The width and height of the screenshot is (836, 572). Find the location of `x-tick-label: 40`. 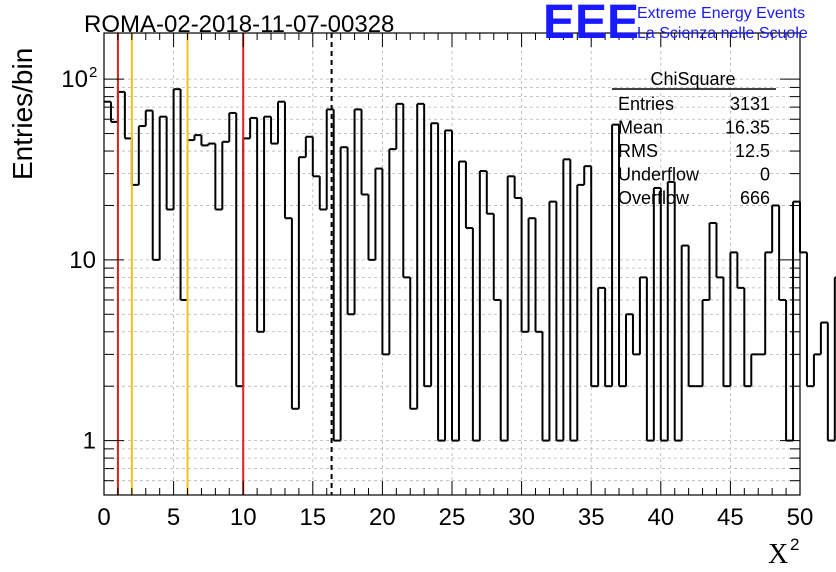

x-tick-label: 40 is located at coordinates (660, 517).